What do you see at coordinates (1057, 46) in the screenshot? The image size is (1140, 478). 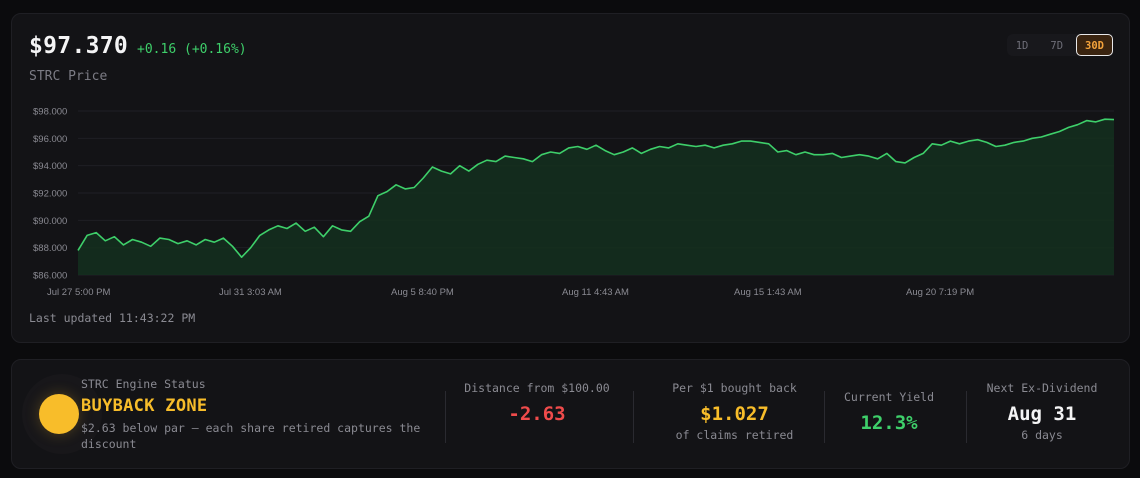 I see `tab-7d: 7D` at bounding box center [1057, 46].